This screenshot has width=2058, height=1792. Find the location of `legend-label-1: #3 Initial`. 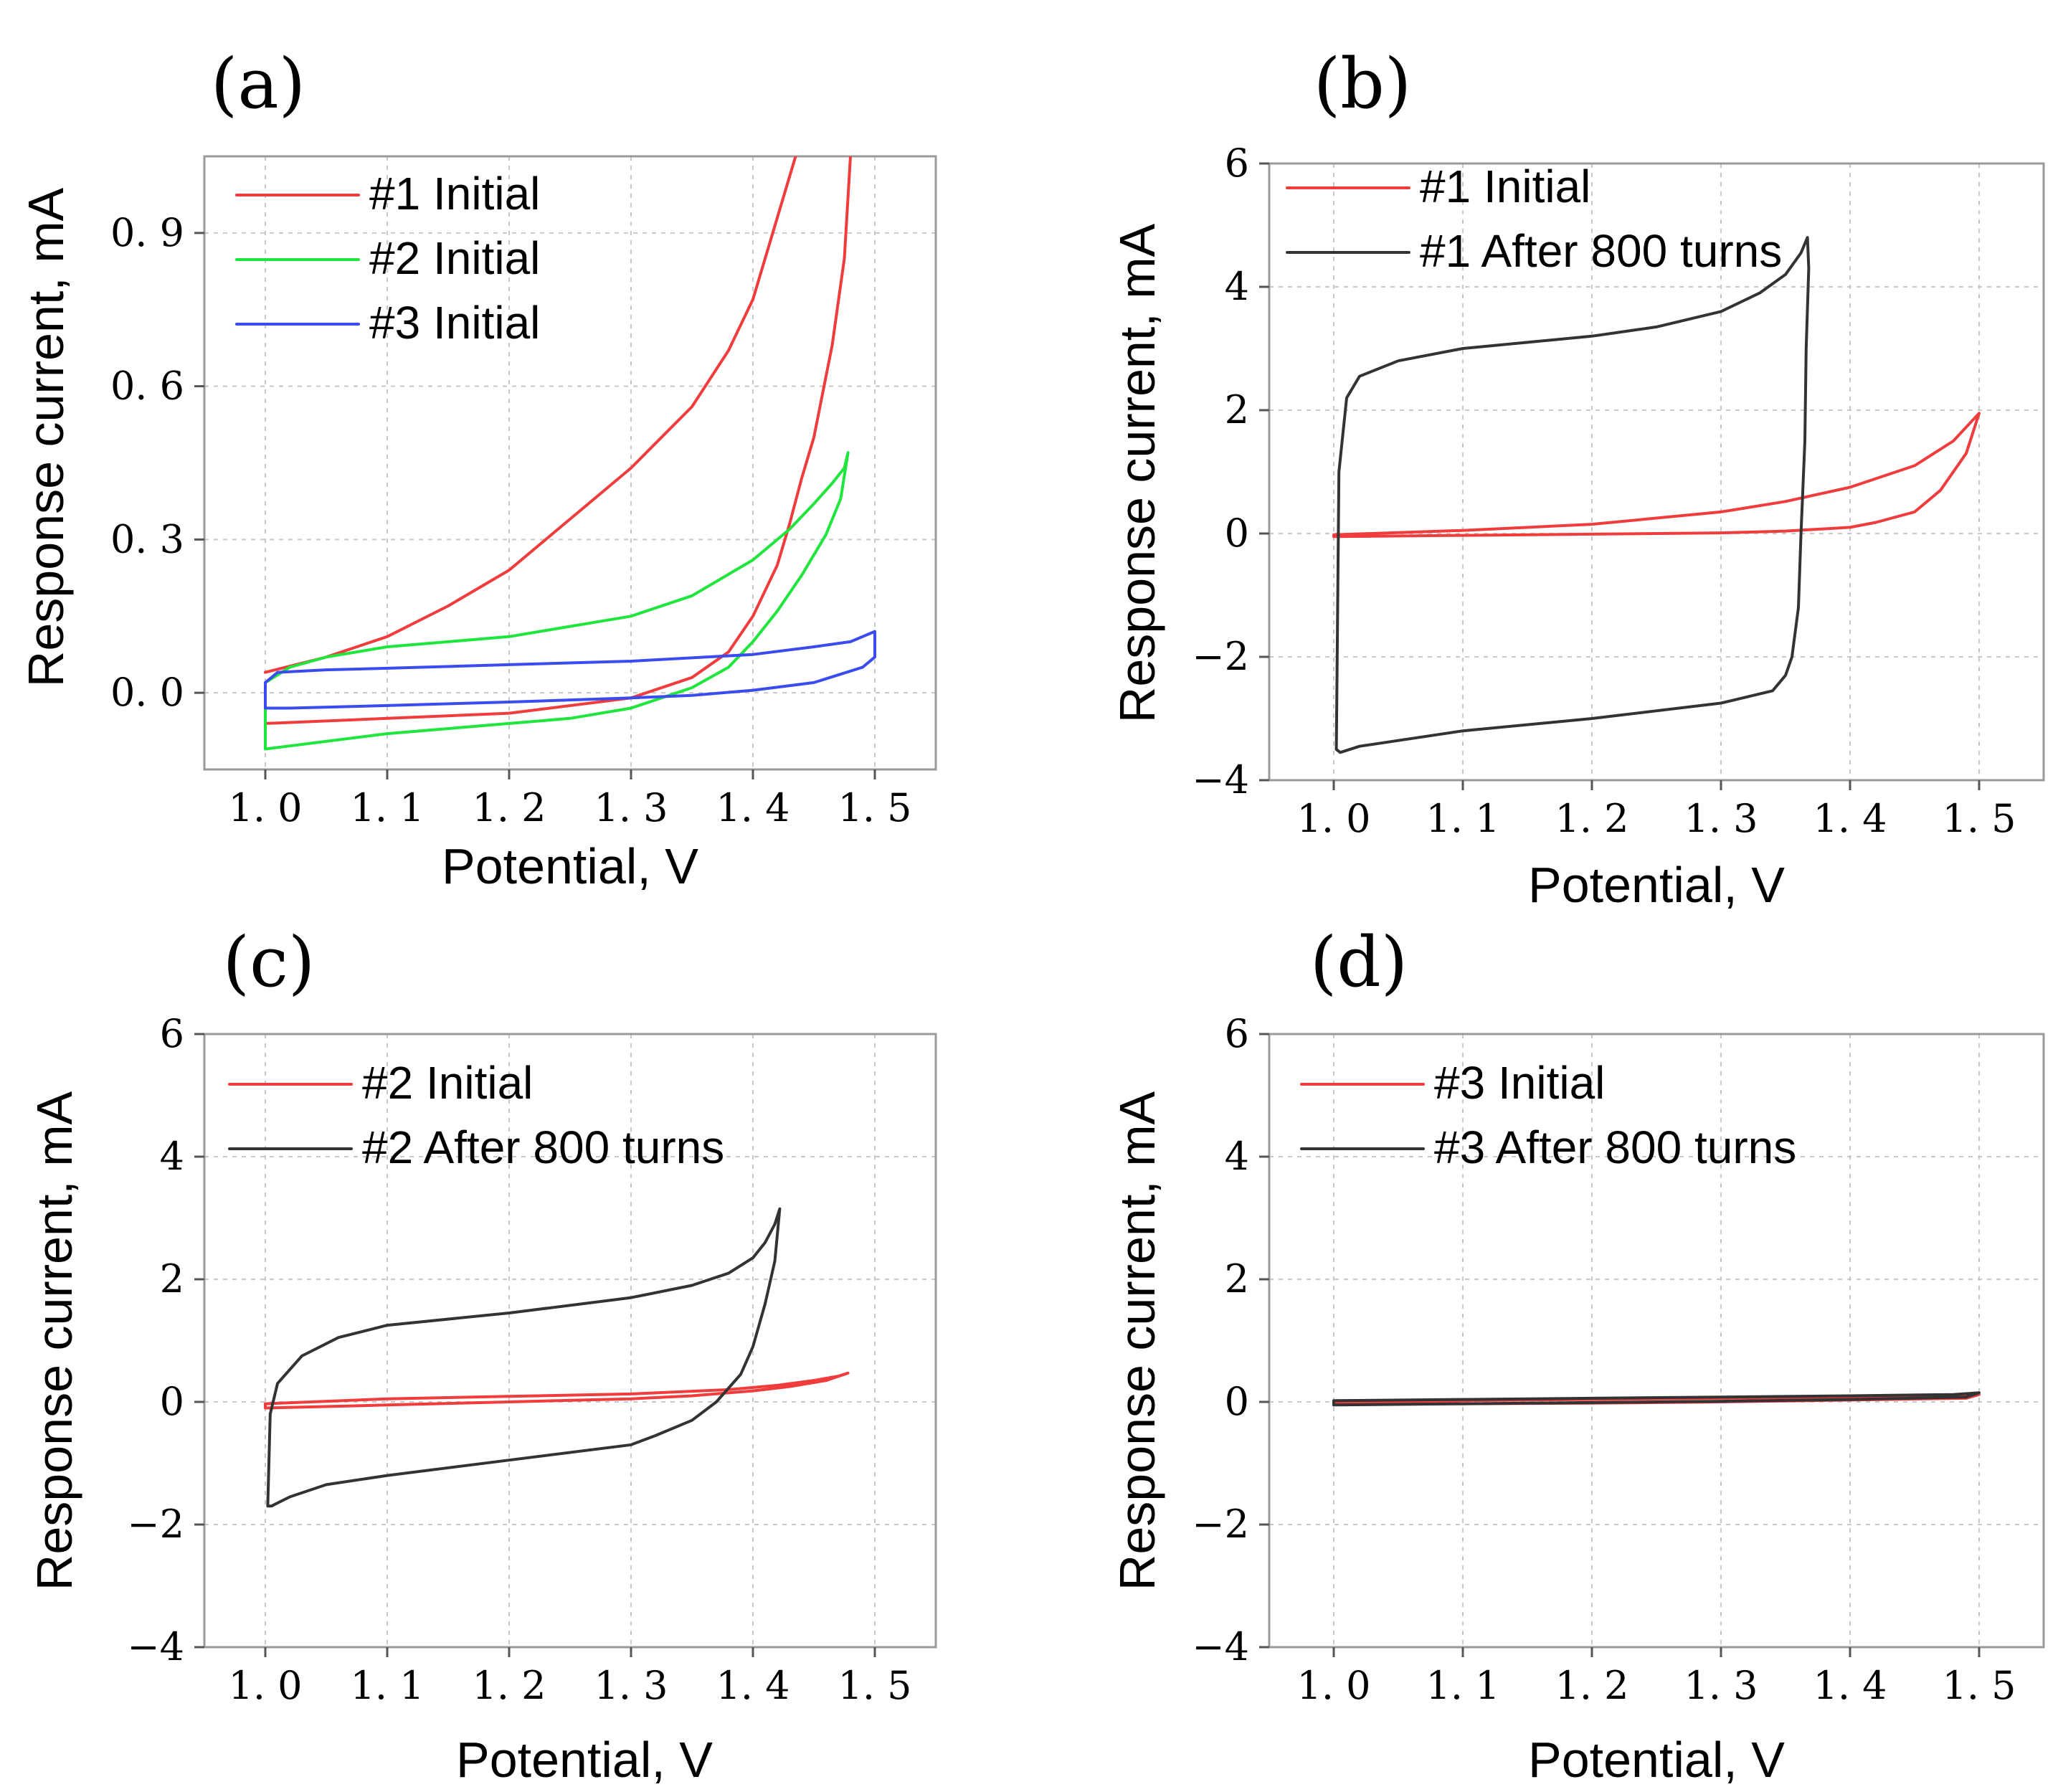

legend-label-1: #3 Initial is located at coordinates (1519, 1083).